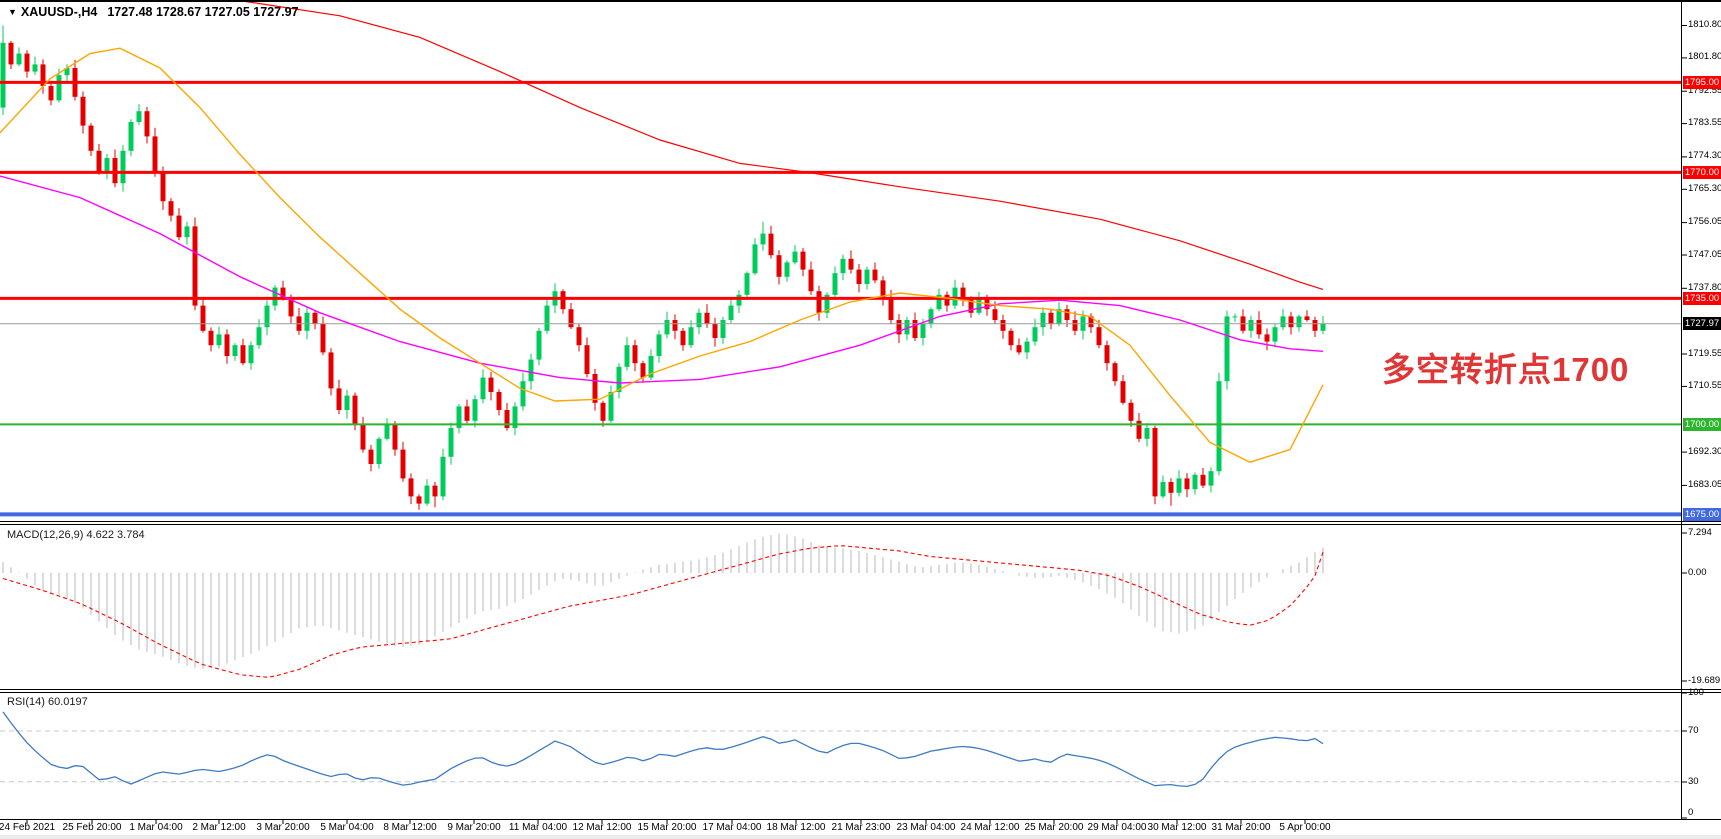 The image size is (1721, 839). I want to click on price-axis-label-100: 100, so click(1696, 692).